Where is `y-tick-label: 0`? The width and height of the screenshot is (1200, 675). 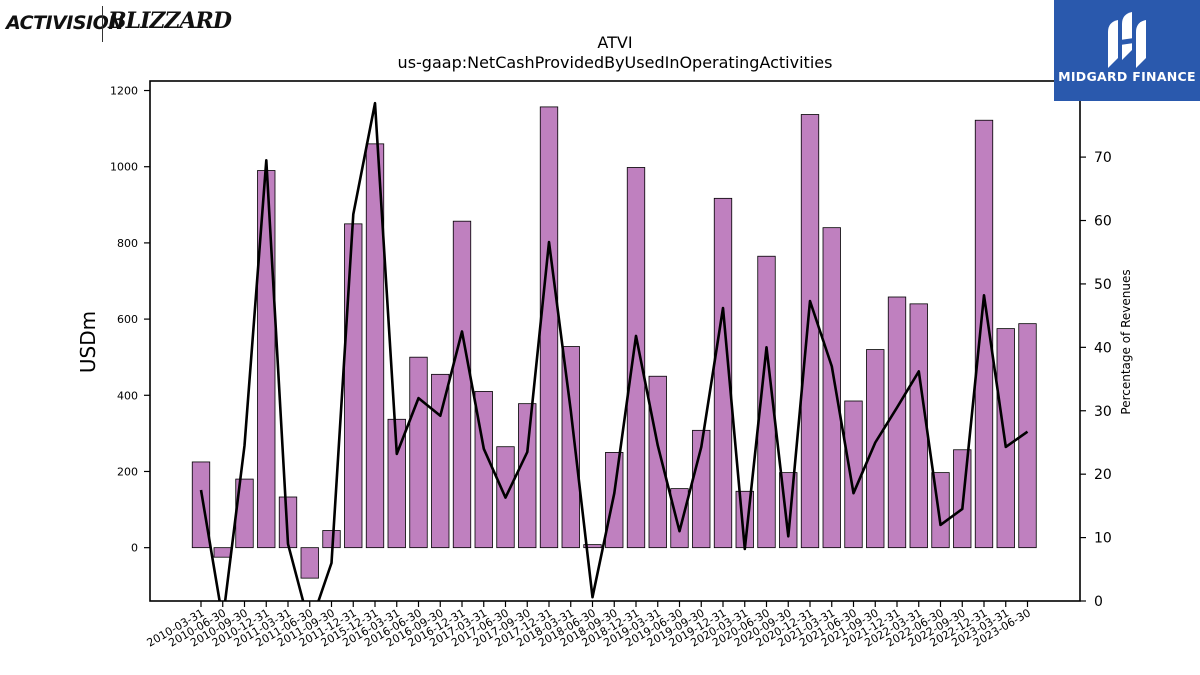 y-tick-label: 0 is located at coordinates (134, 548).